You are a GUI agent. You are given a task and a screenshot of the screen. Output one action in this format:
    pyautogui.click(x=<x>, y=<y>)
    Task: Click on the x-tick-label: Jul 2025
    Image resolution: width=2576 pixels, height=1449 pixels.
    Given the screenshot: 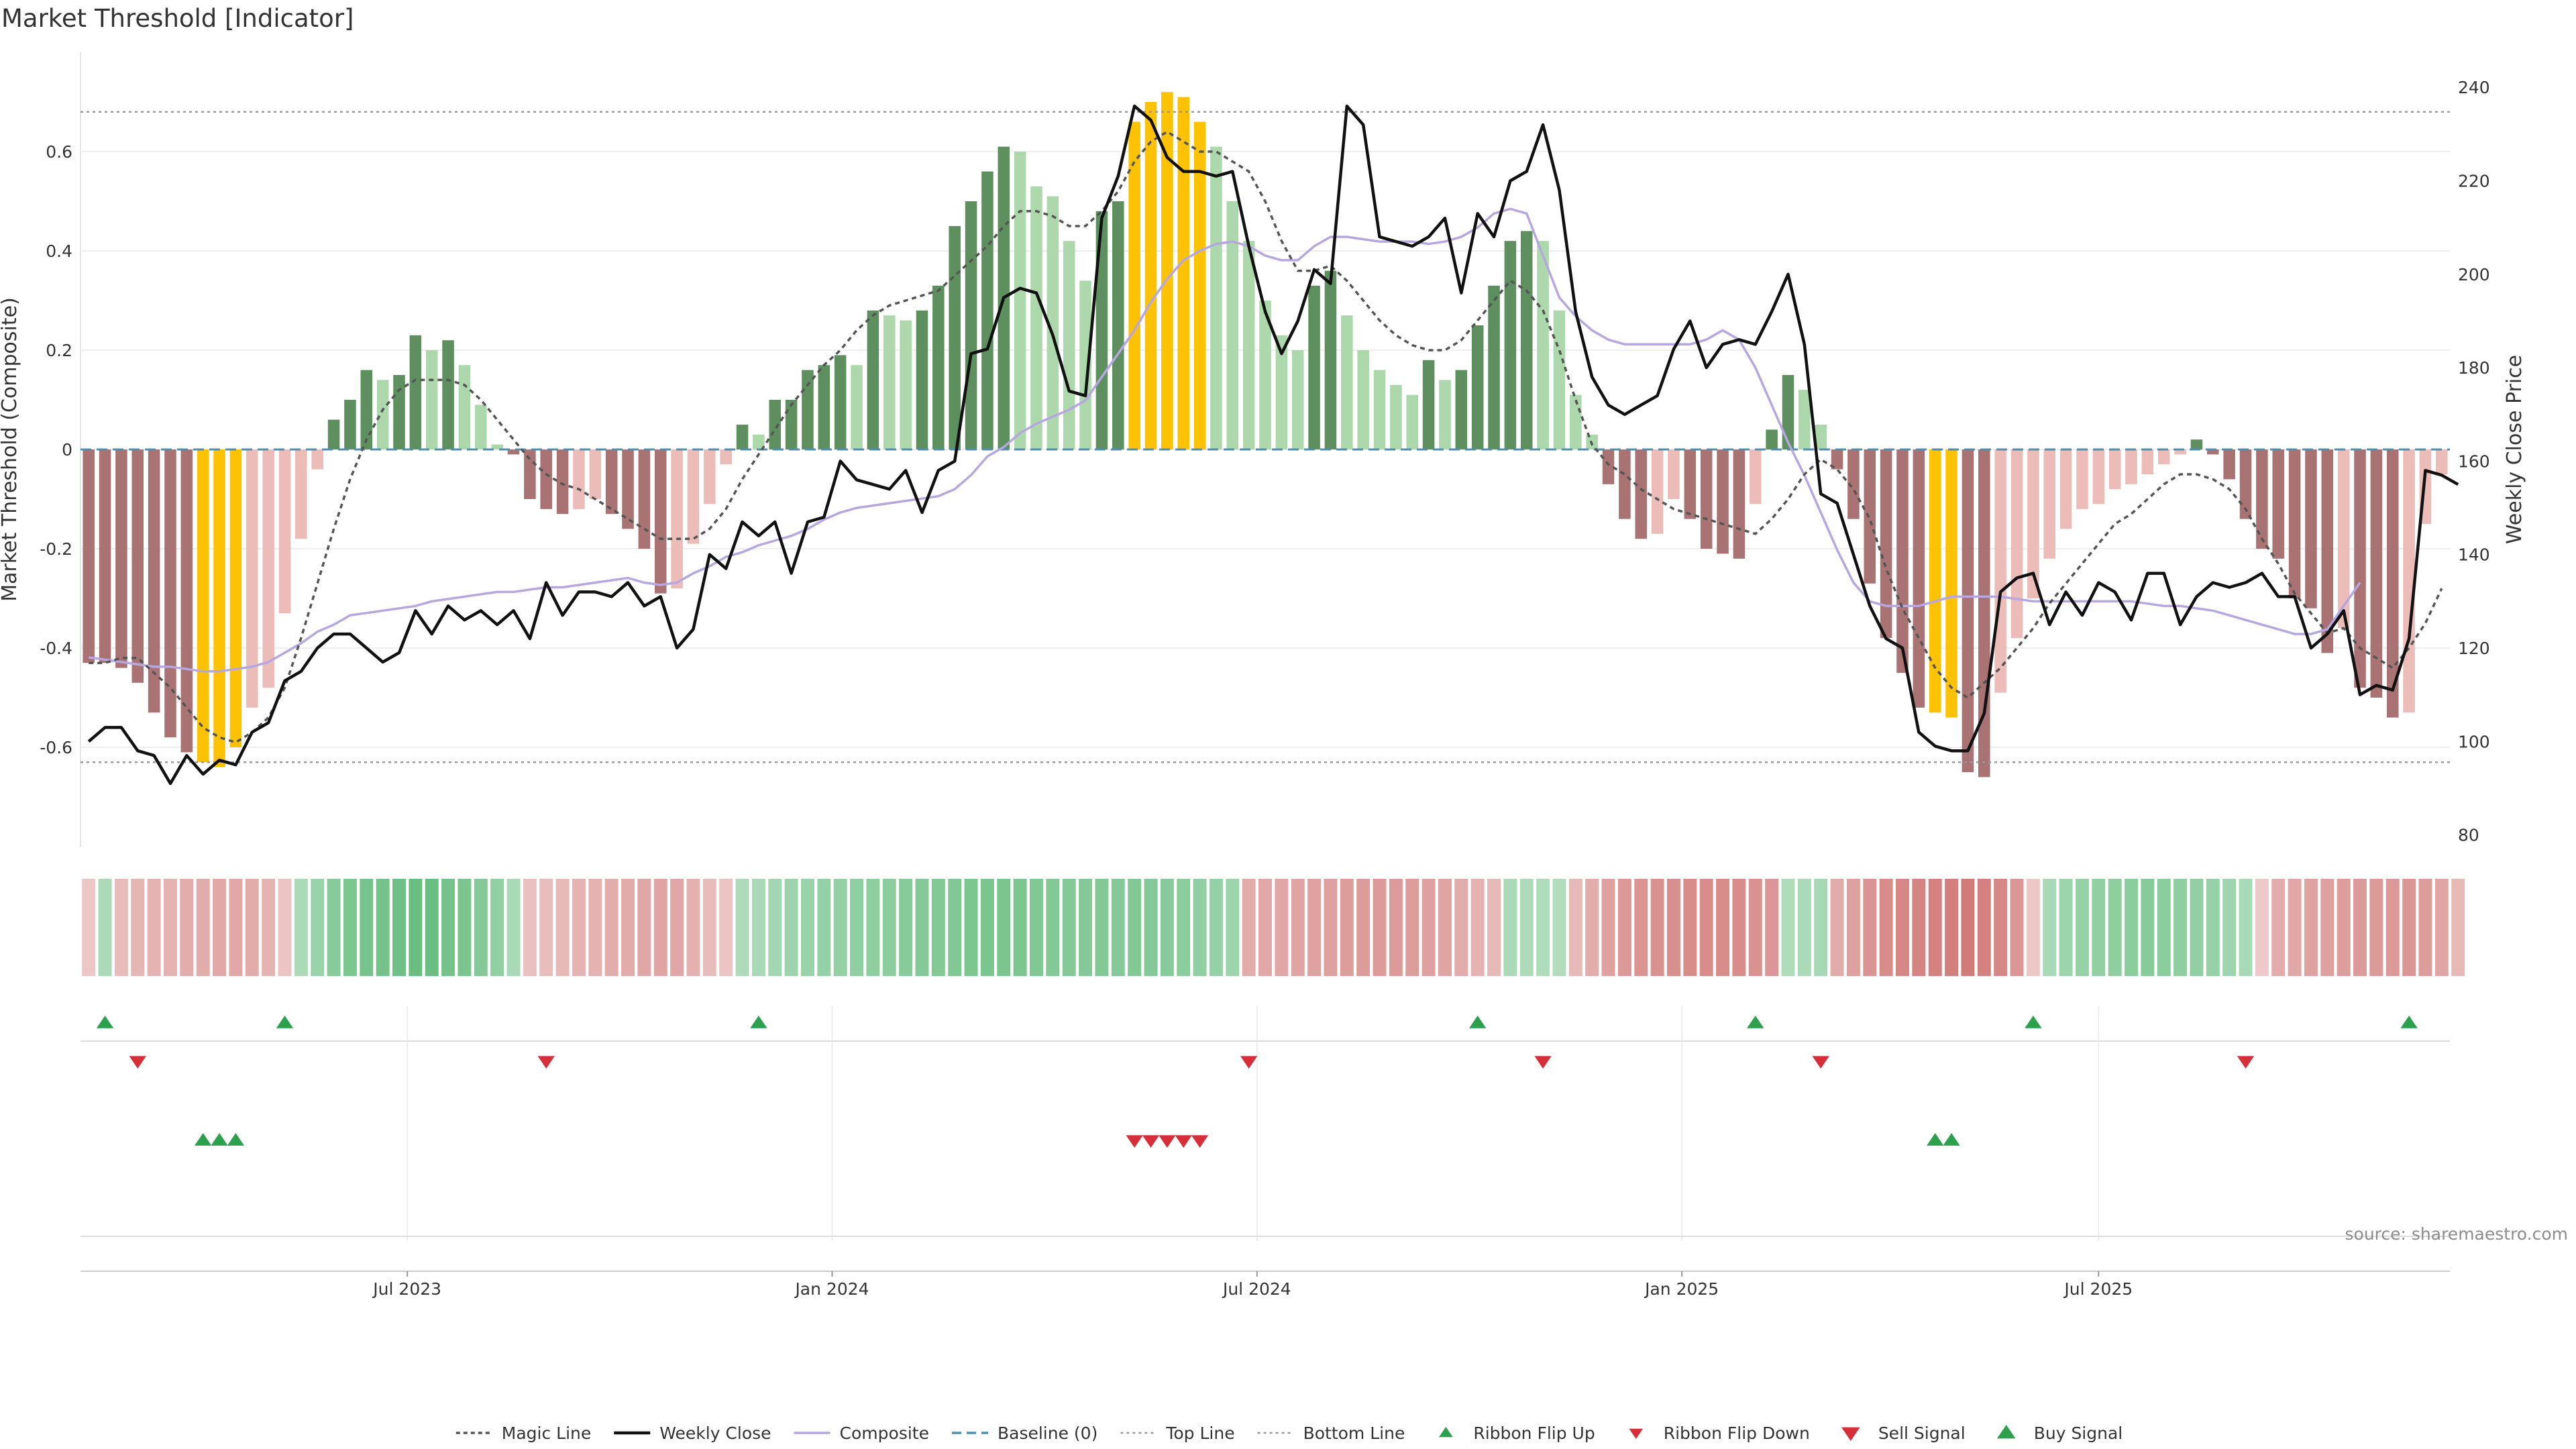 What is the action you would take?
    pyautogui.click(x=2098, y=1289)
    